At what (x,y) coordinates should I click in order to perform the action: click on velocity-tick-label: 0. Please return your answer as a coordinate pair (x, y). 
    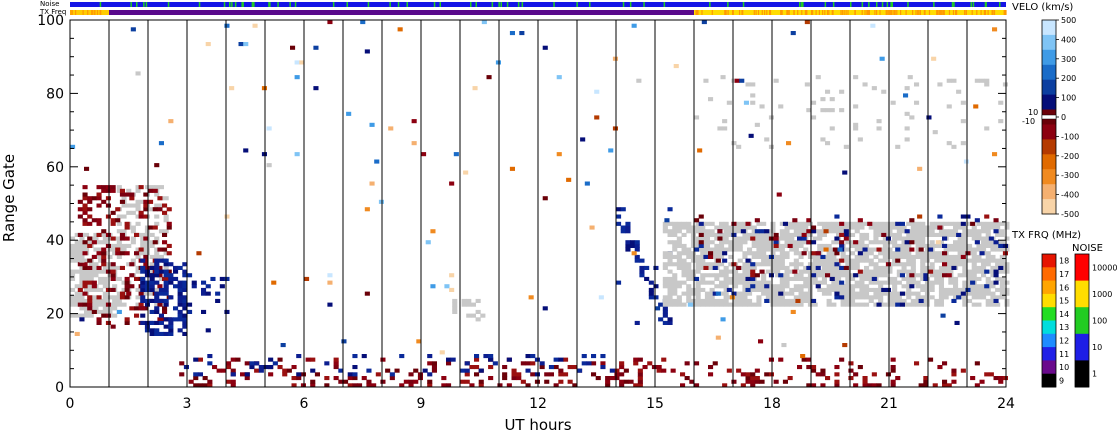
    Looking at the image, I should click on (1063, 117).